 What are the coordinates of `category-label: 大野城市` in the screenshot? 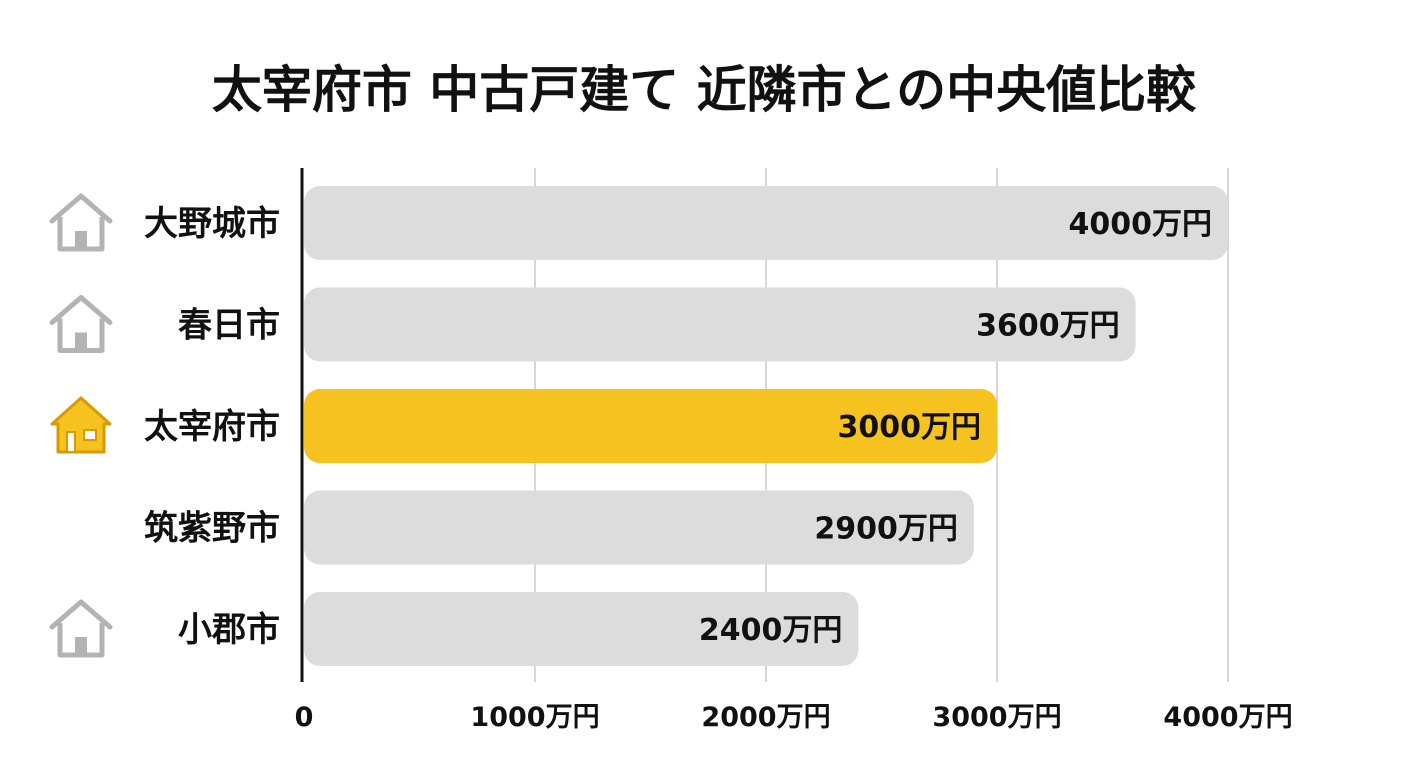 It's located at (212, 224).